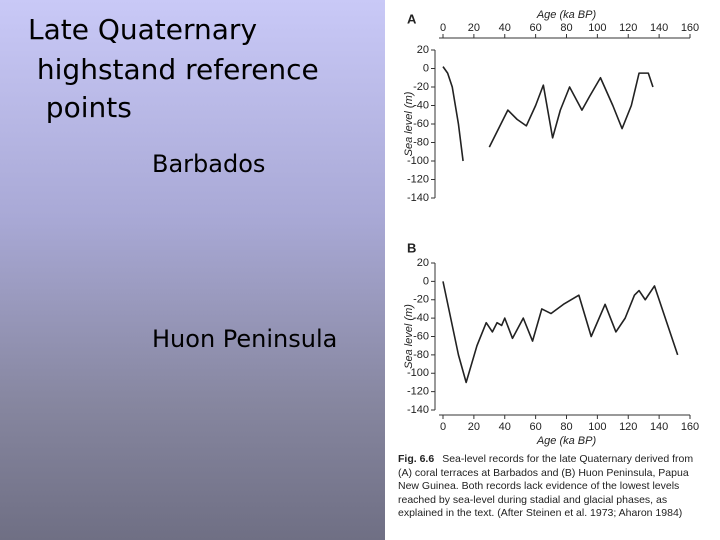  I want to click on title-line: points, so click(80, 107).